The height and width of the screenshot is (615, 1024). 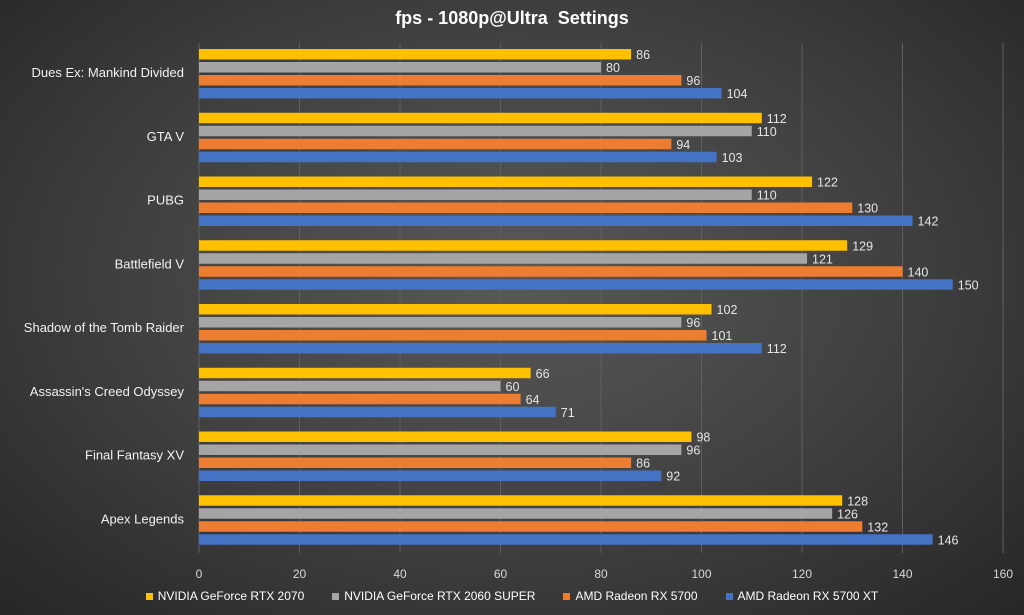 What do you see at coordinates (703, 438) in the screenshot?
I see `data-label: 98` at bounding box center [703, 438].